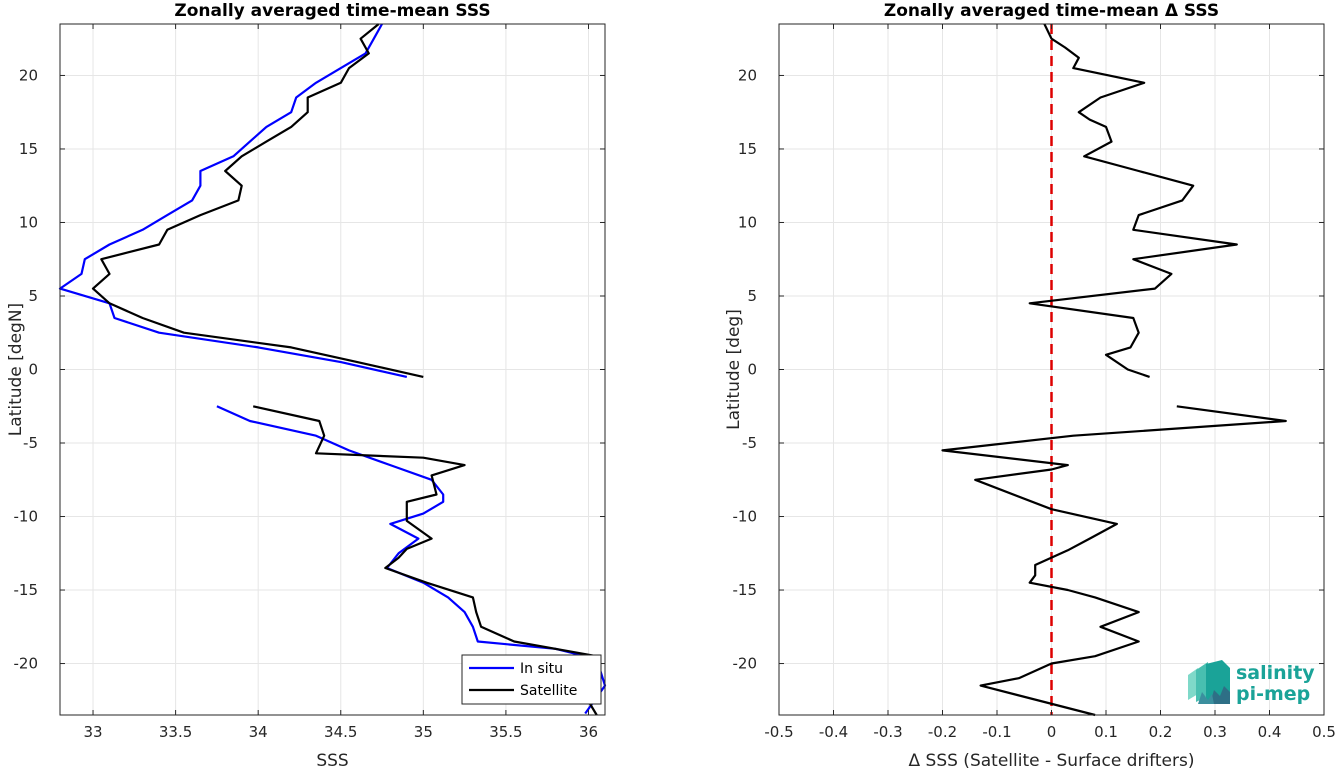  What do you see at coordinates (778, 732) in the screenshot?
I see `x-tick-label: -0.5` at bounding box center [778, 732].